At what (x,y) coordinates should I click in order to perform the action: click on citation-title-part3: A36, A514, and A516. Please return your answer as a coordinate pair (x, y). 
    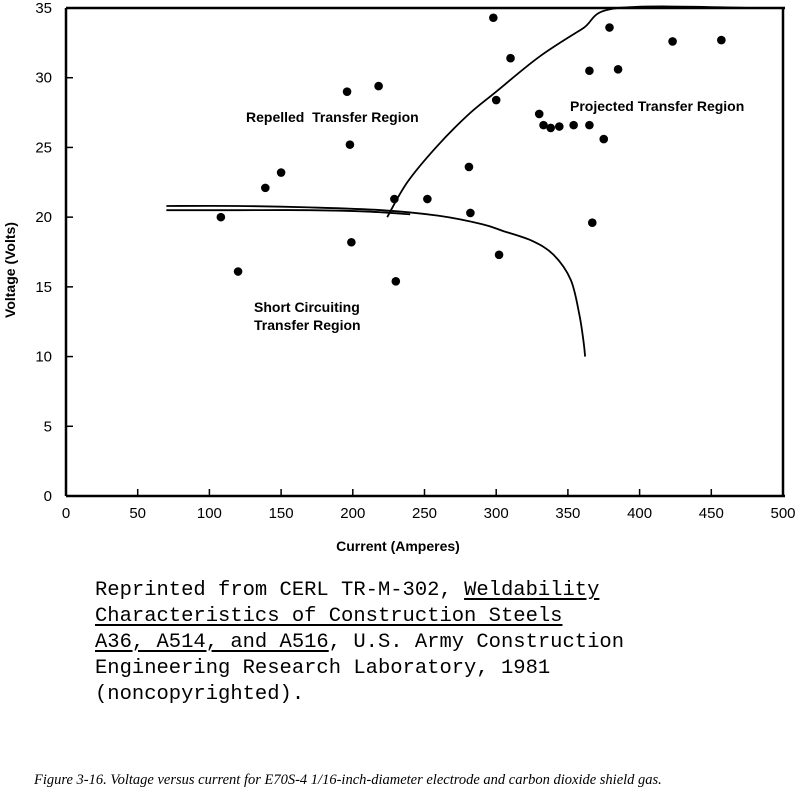
    Looking at the image, I should click on (212, 642).